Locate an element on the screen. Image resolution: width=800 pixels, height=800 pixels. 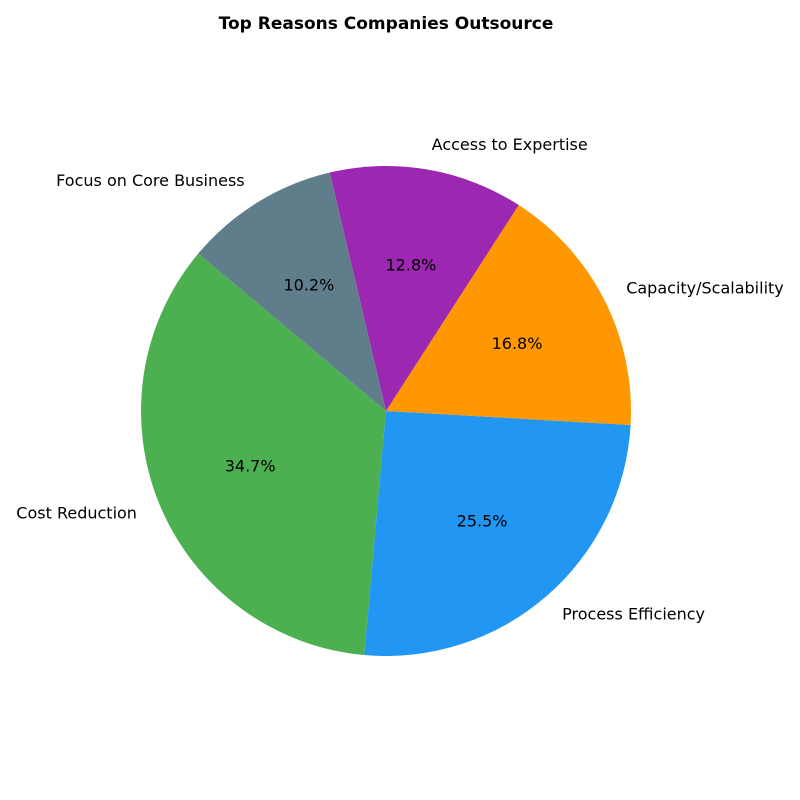
value-label: 34.7% is located at coordinates (250, 466).